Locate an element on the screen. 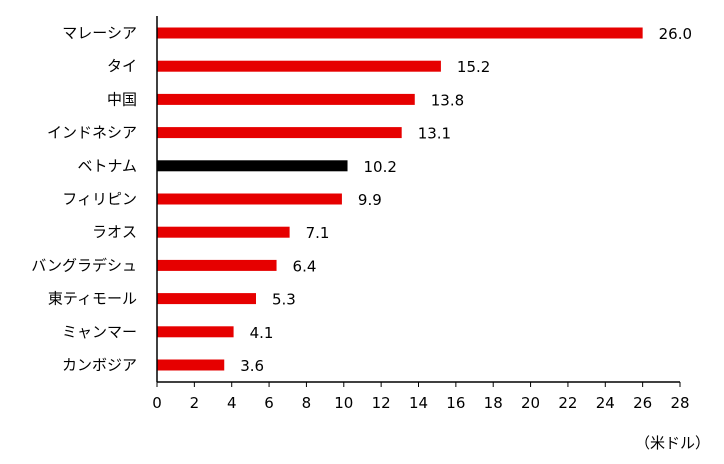 Image resolution: width=724 pixels, height=464 pixels. x-tick-label: 14 is located at coordinates (418, 403).